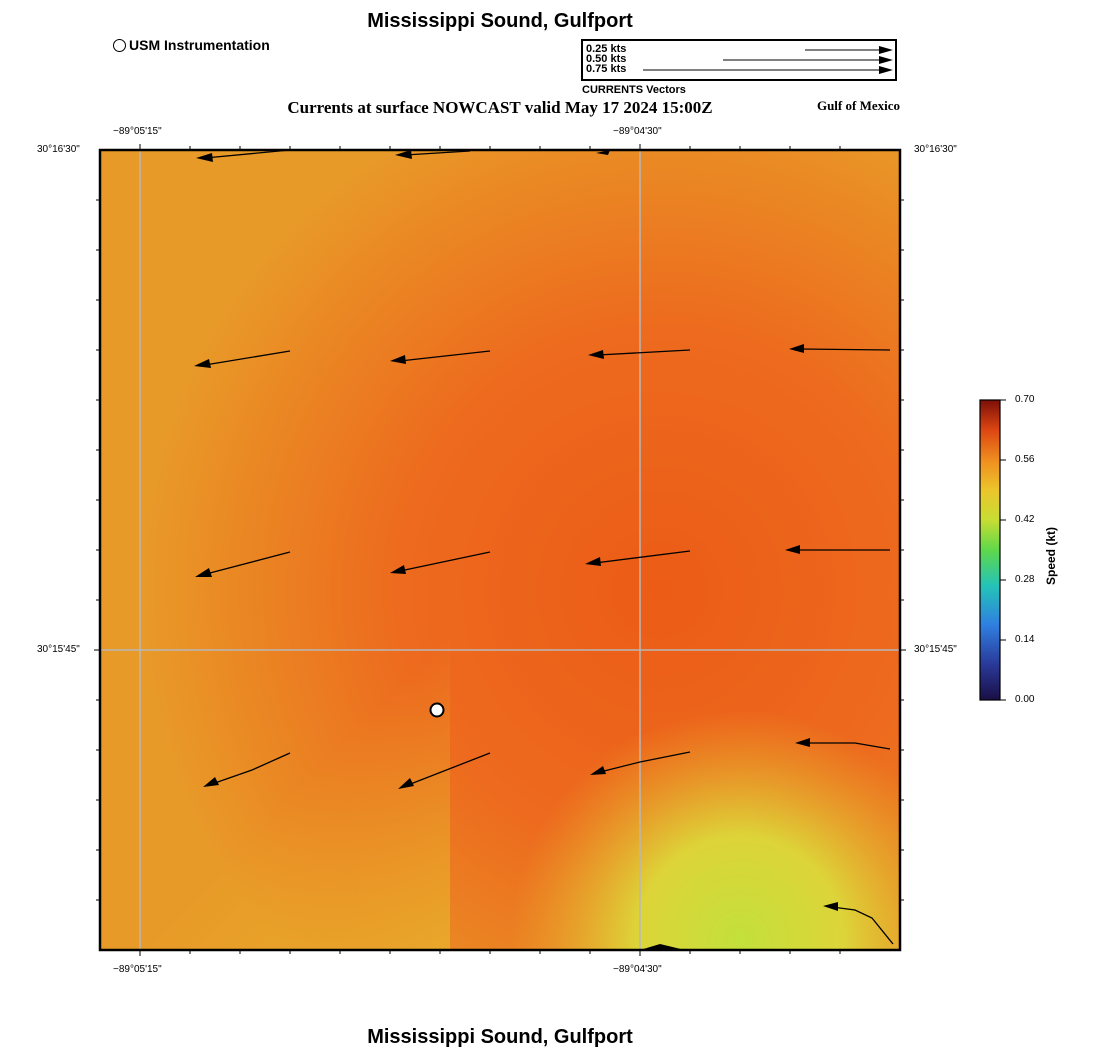  I want to click on colorbar-title: Speed (kt), so click(1051, 555).